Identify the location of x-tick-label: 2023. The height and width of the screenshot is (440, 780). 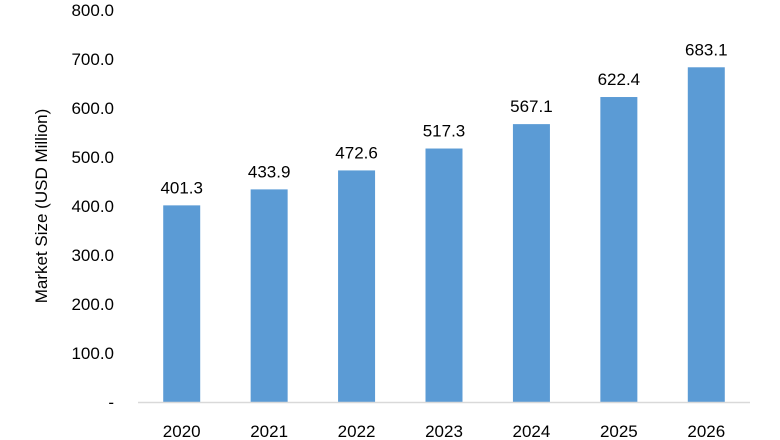
(444, 431).